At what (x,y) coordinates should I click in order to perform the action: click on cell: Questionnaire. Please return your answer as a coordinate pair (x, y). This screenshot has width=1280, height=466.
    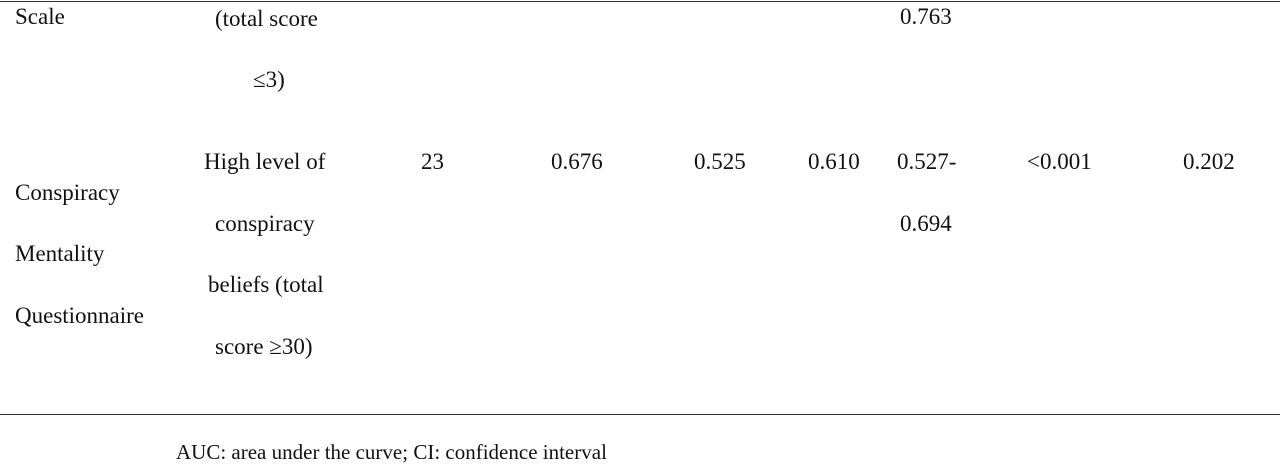
    Looking at the image, I should click on (80, 315).